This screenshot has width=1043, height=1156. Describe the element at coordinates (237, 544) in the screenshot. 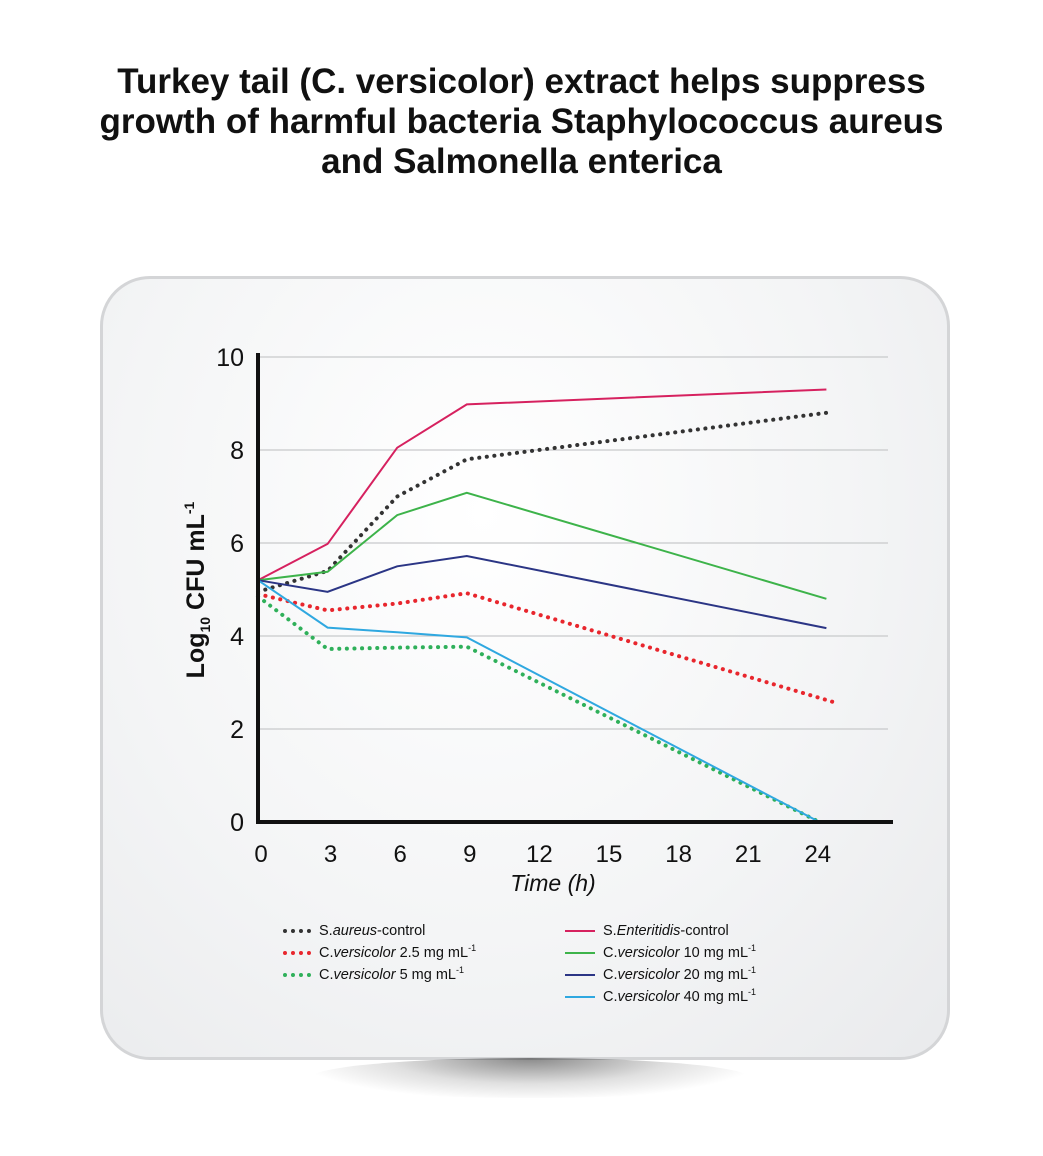

I see `y-tick-label: 6` at that location.